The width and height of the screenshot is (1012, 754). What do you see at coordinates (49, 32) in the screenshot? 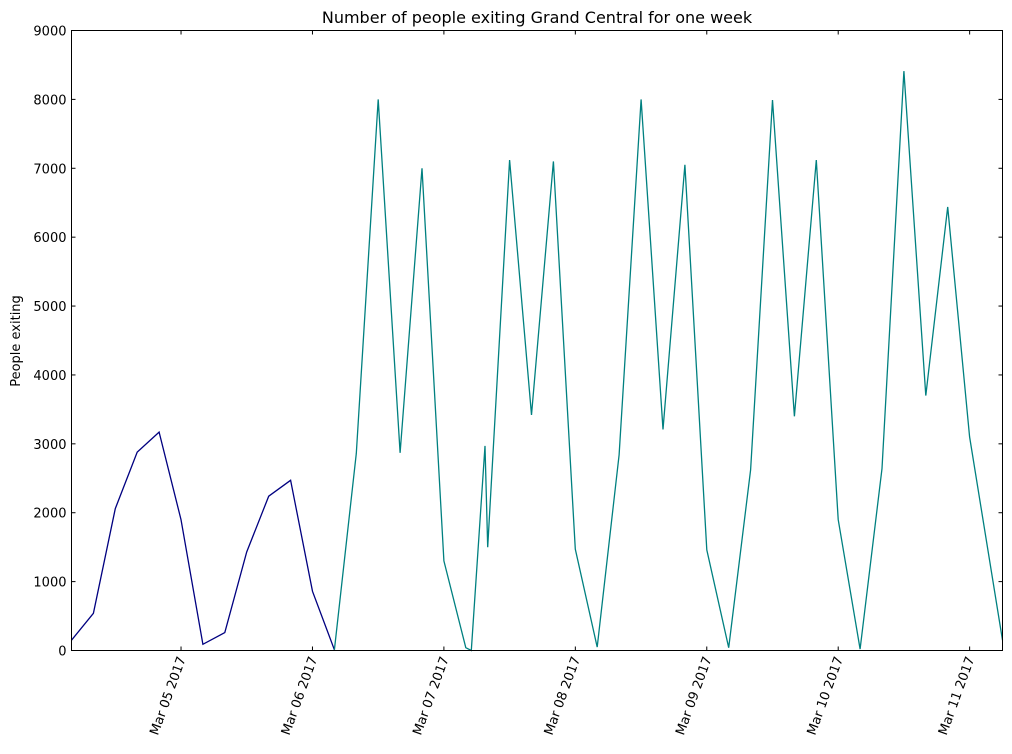
I see `y-tick-label: 9000` at bounding box center [49, 32].